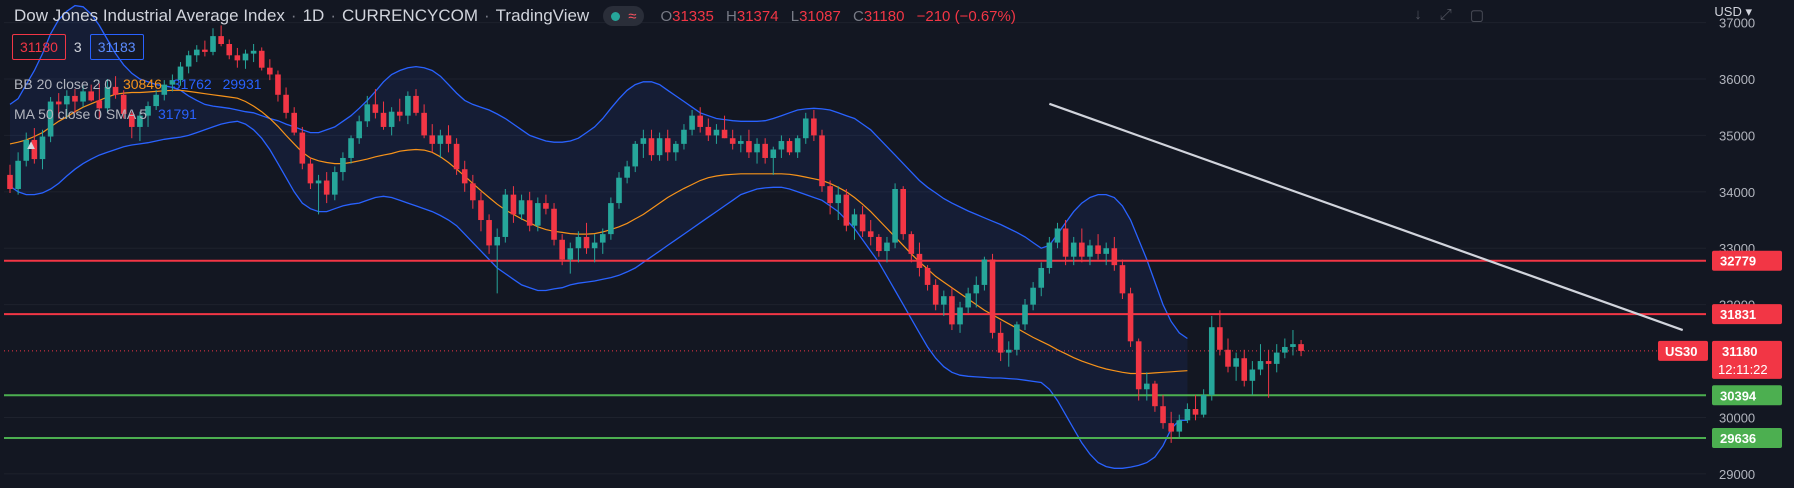 The height and width of the screenshot is (488, 1794). What do you see at coordinates (1737, 23) in the screenshot?
I see `price-tick-label: 37000` at bounding box center [1737, 23].